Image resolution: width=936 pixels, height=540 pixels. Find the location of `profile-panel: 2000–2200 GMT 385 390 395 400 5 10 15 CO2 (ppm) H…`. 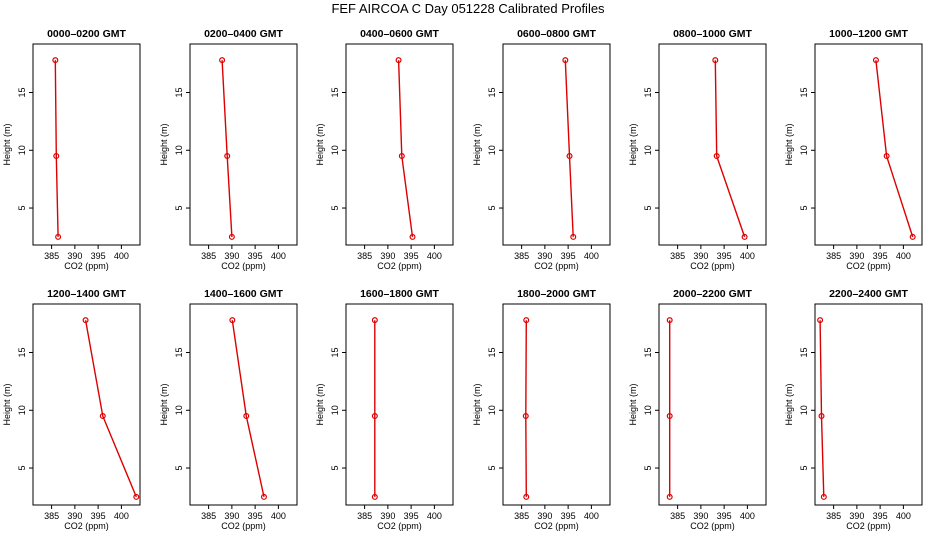

profile-panel: 2000–2200 GMT 385 390 395 400 5 10 15 CO2 (ppm) H… is located at coordinates (697, 409).